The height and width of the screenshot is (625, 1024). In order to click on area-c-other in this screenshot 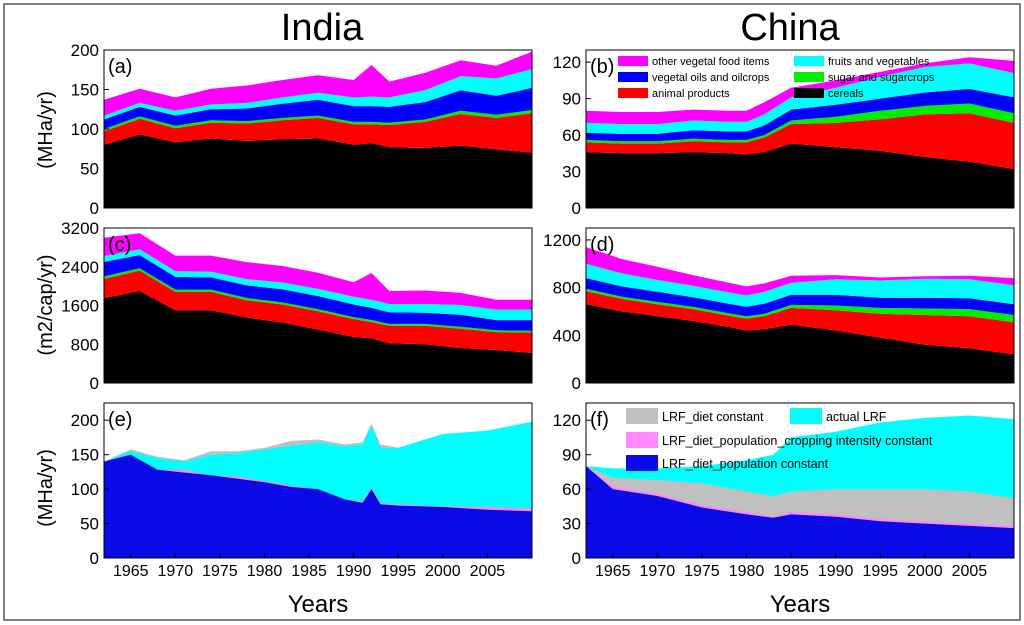, I will do `click(318, 271)`.